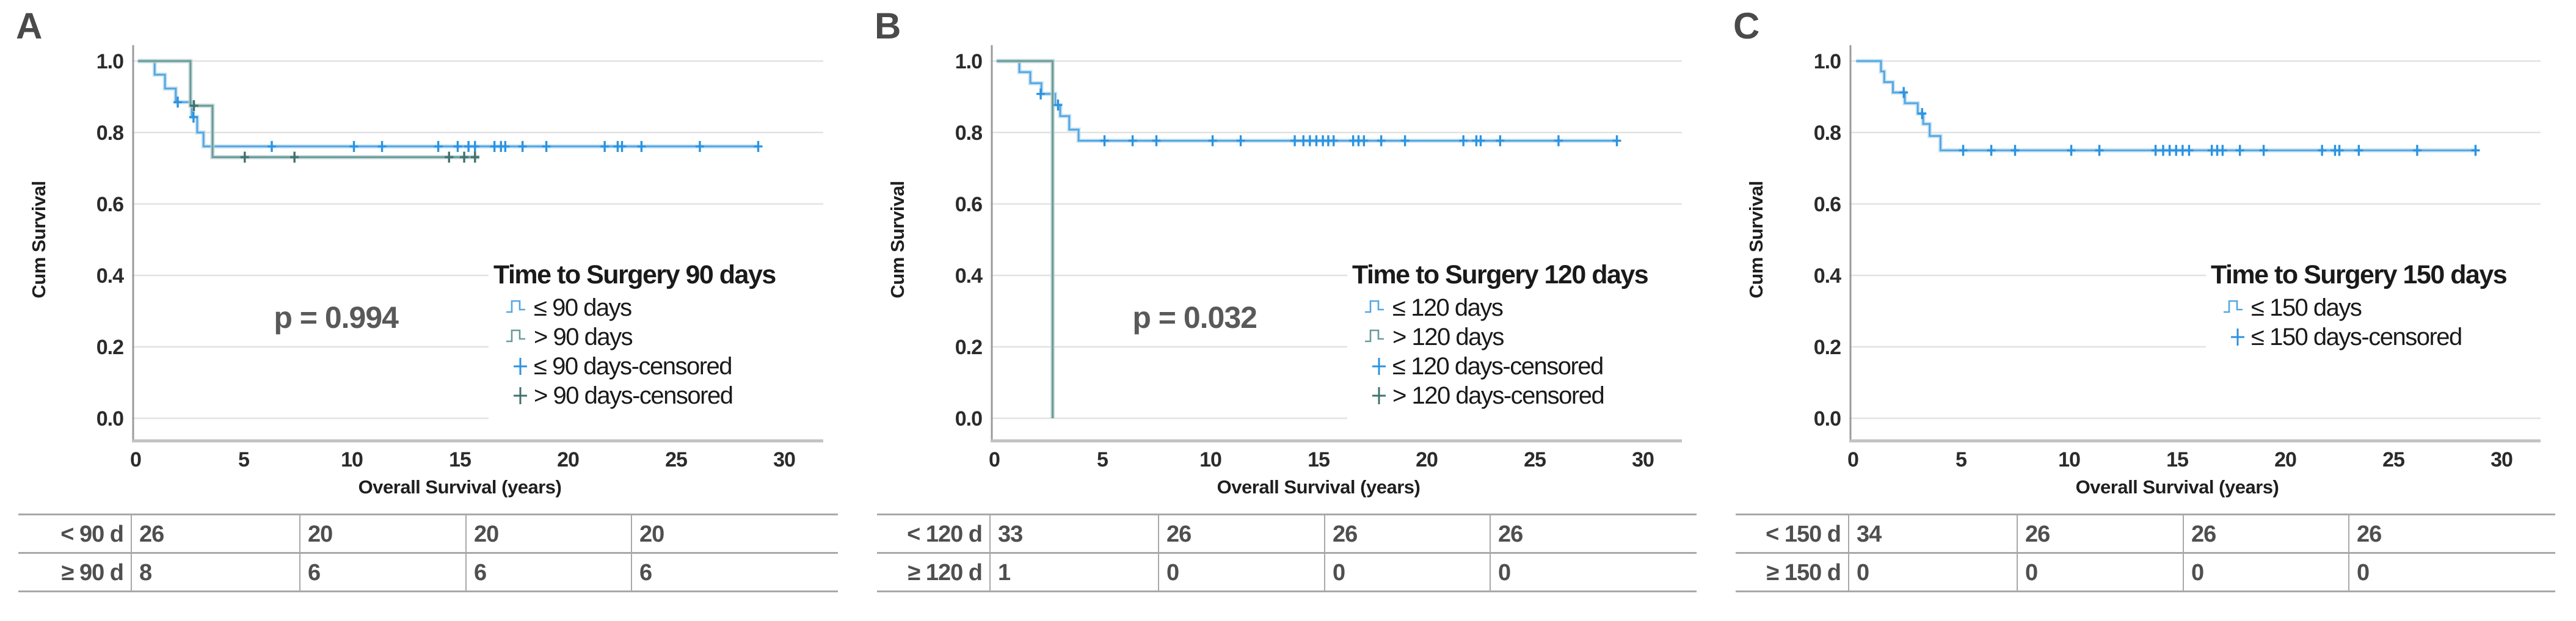 This screenshot has height=621, width=2576. Describe the element at coordinates (215, 573) in the screenshot. I see `risk-table-cell: 8` at that location.